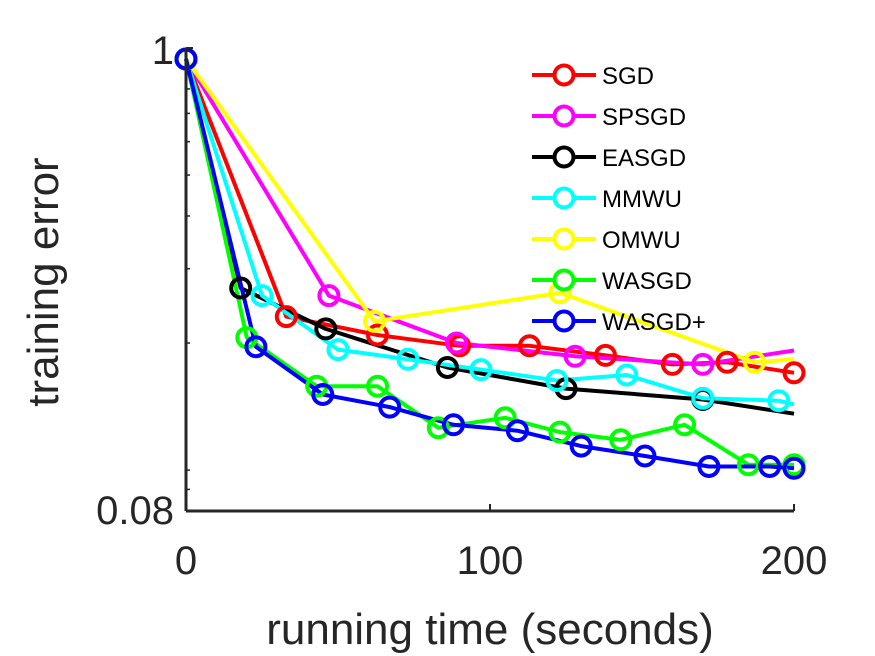 This screenshot has height=656, width=875. I want to click on legend-marker-easgd, so click(564, 157).